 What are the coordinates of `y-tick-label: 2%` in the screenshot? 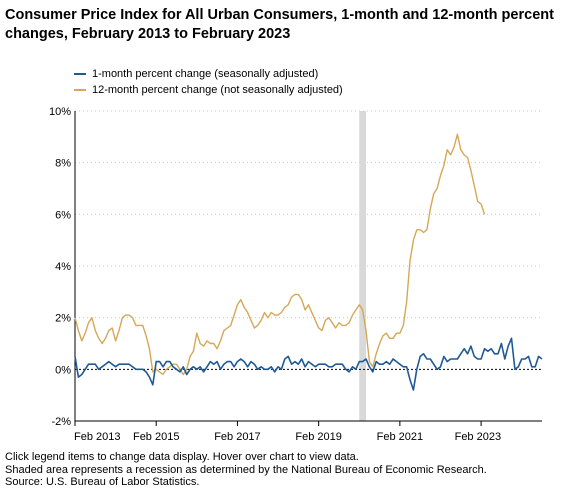 It's located at (63, 319).